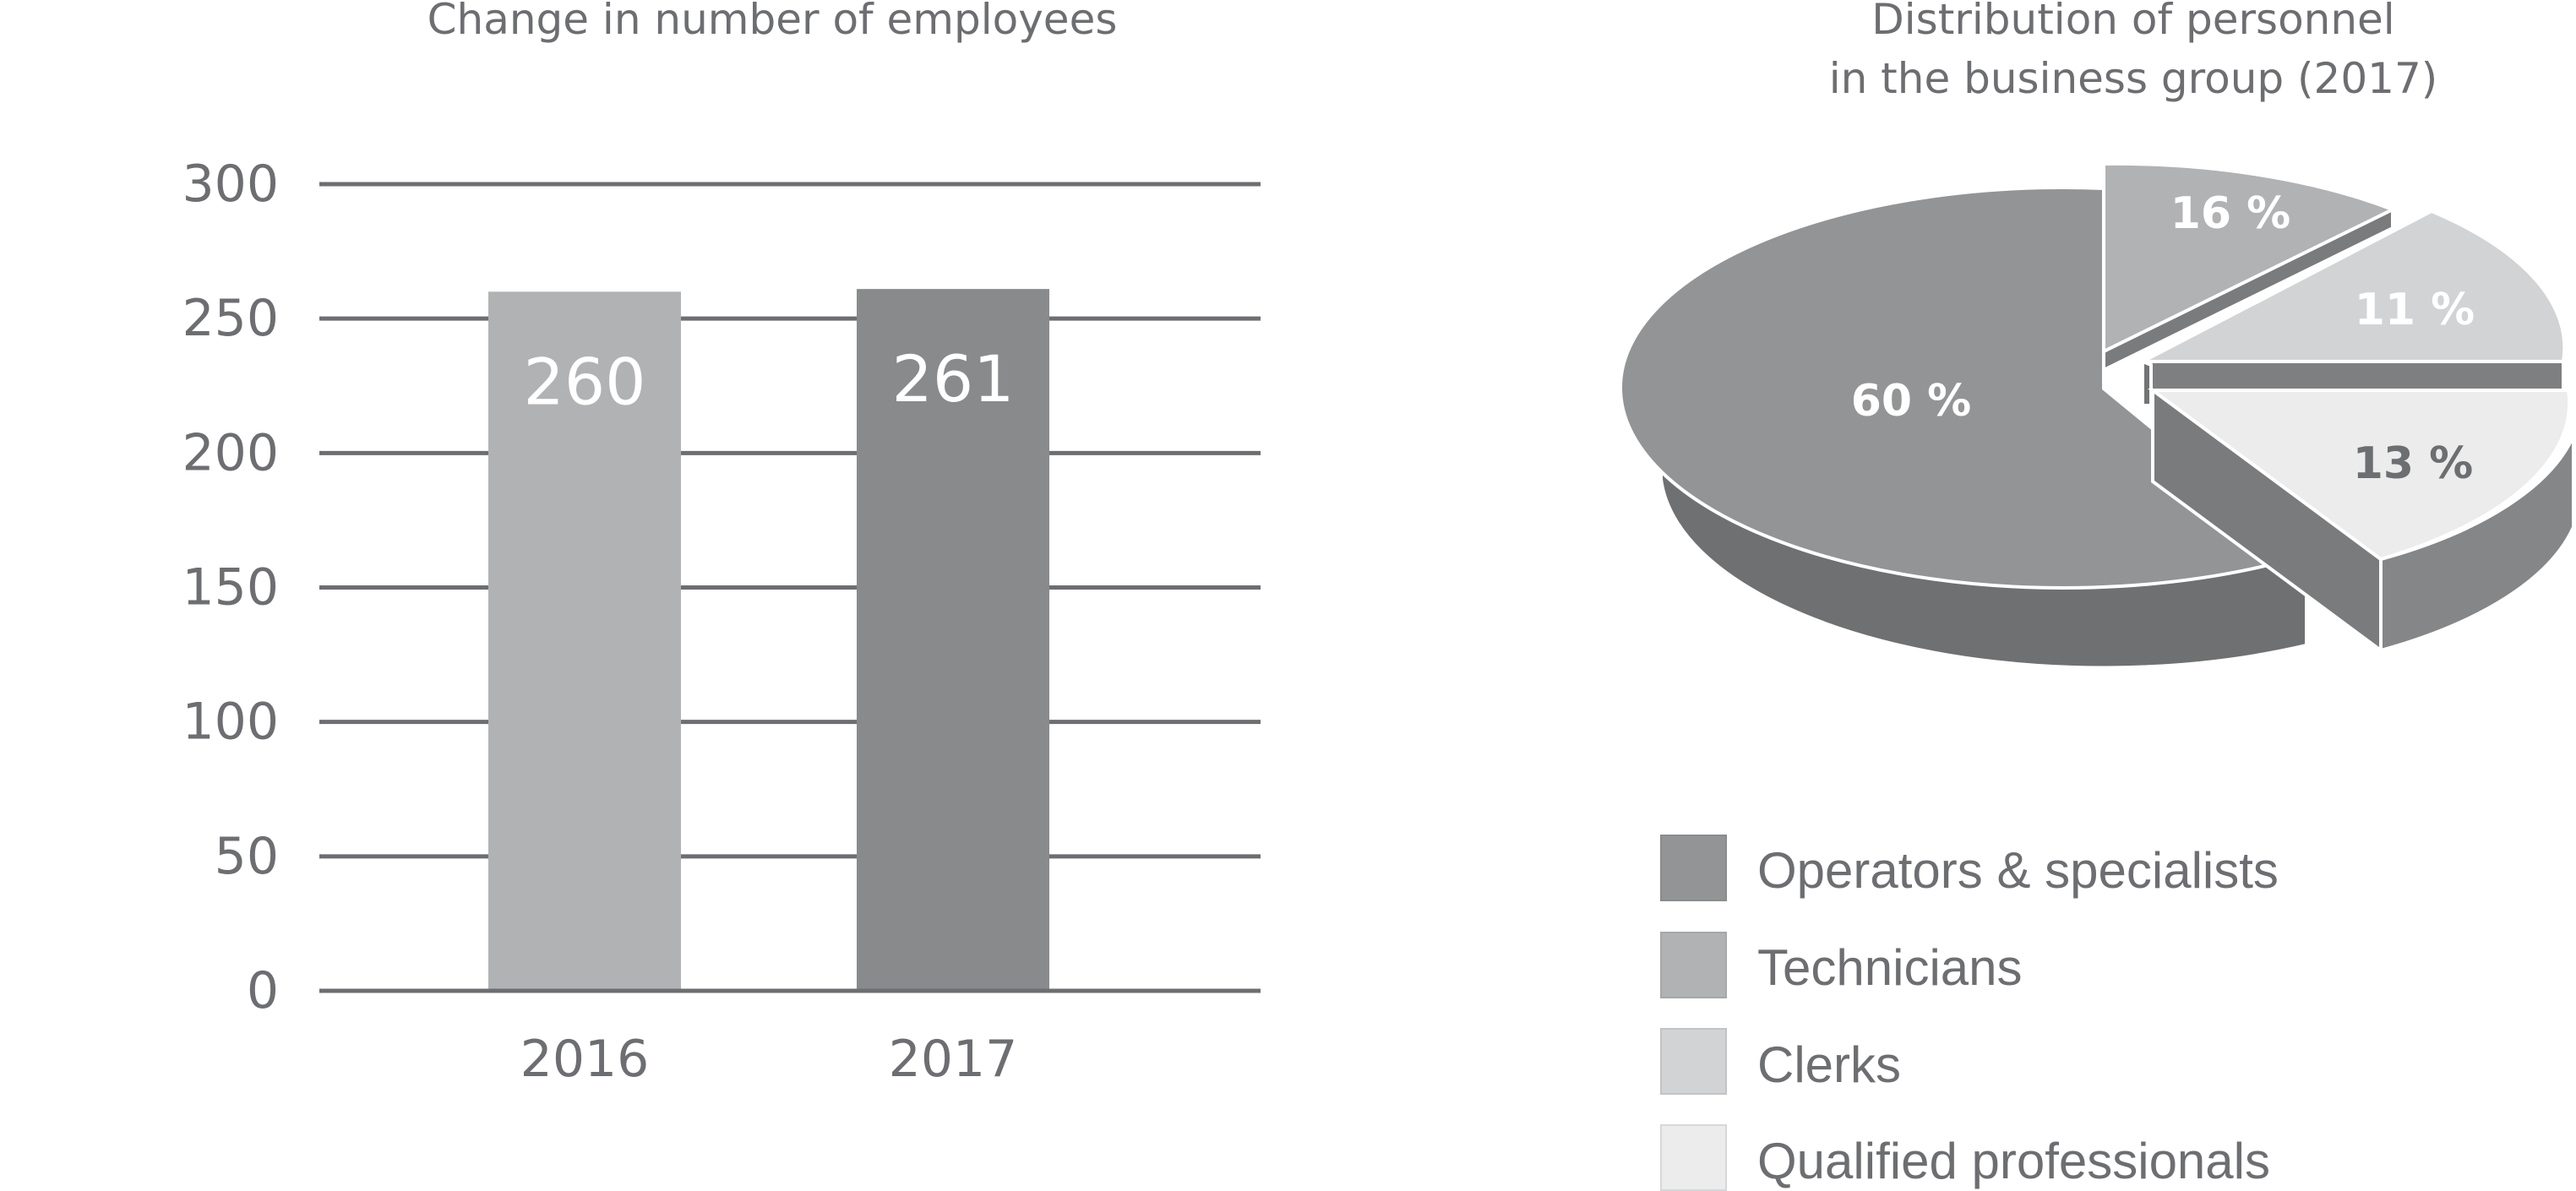 The width and height of the screenshot is (2576, 1191). I want to click on pie-slice-qualified-face, so click(2359, 476).